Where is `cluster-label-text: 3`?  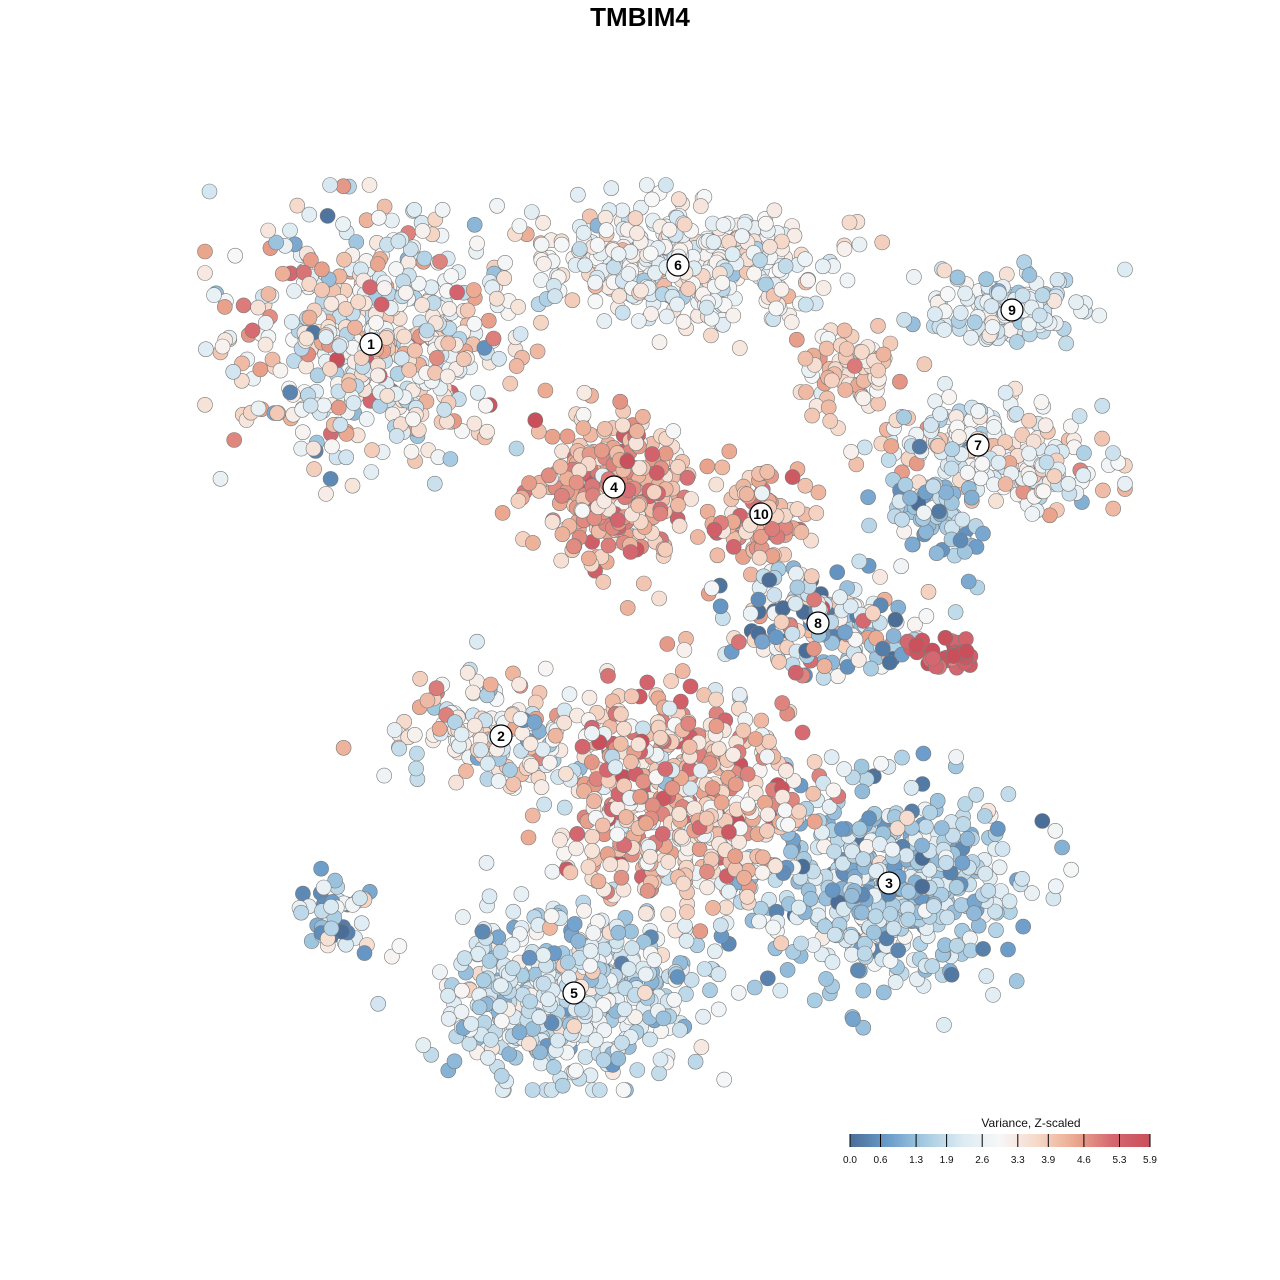 cluster-label-text: 3 is located at coordinates (889, 883).